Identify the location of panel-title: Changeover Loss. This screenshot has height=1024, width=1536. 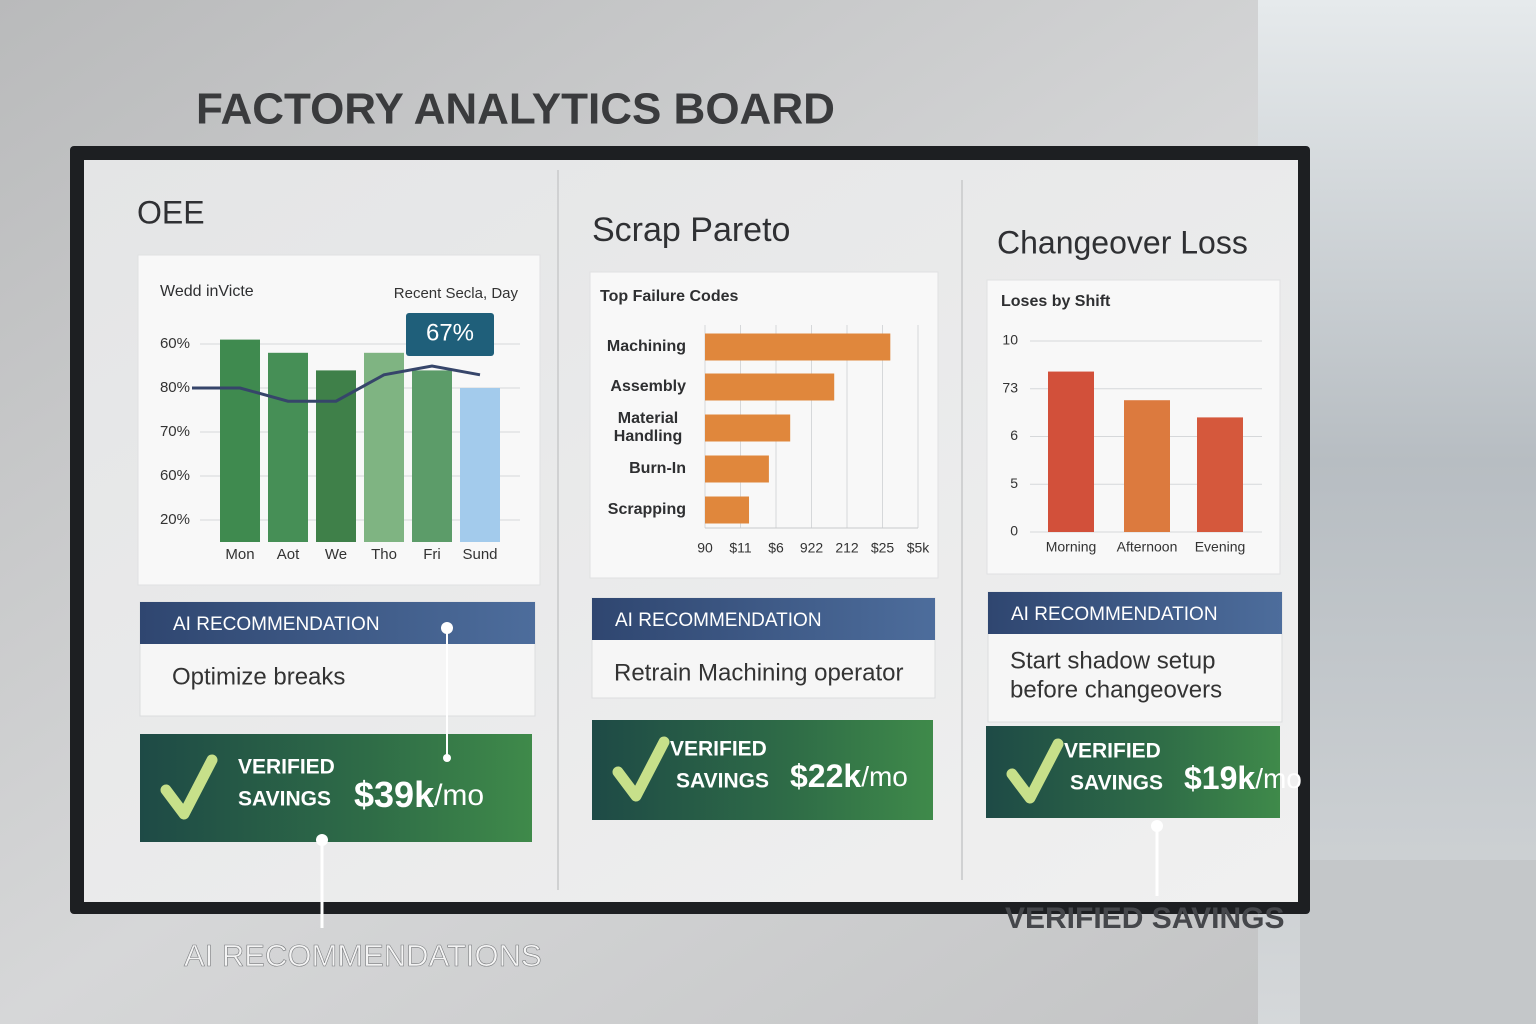
(1122, 242).